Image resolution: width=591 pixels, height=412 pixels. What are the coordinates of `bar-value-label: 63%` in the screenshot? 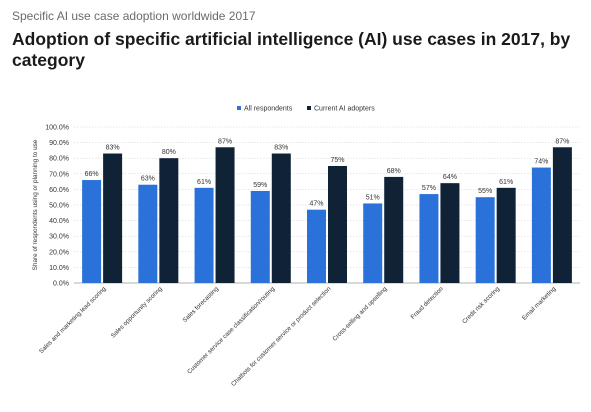 It's located at (148, 179).